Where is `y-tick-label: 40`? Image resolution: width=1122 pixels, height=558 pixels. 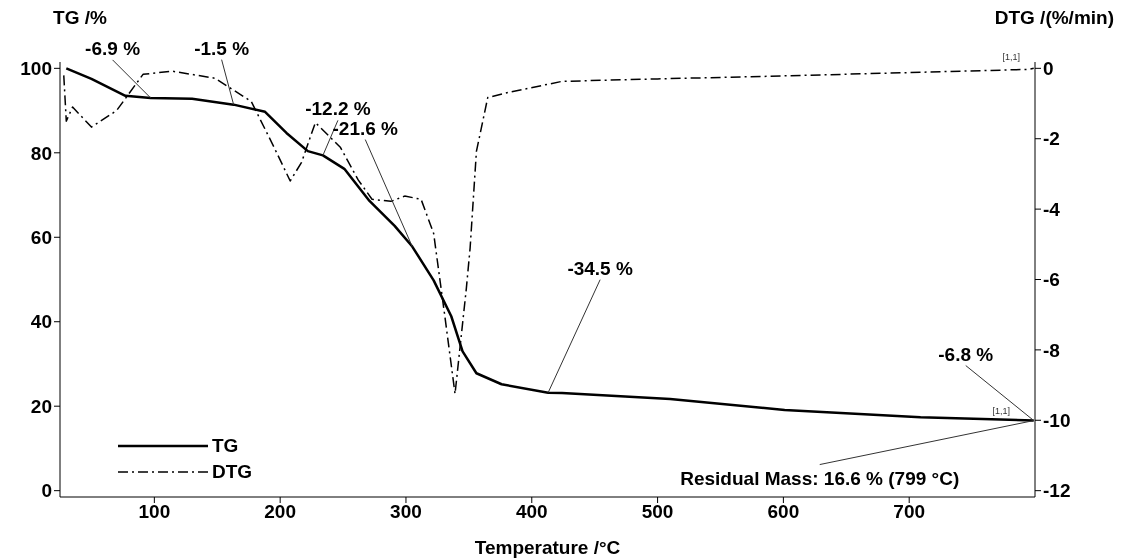
y-tick-label: 40 is located at coordinates (41, 322).